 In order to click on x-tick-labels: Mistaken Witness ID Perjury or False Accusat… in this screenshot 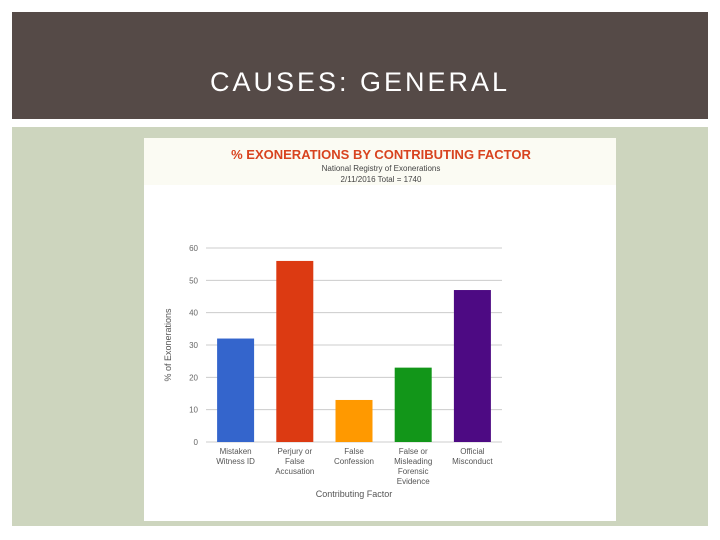, I will do `click(354, 466)`.